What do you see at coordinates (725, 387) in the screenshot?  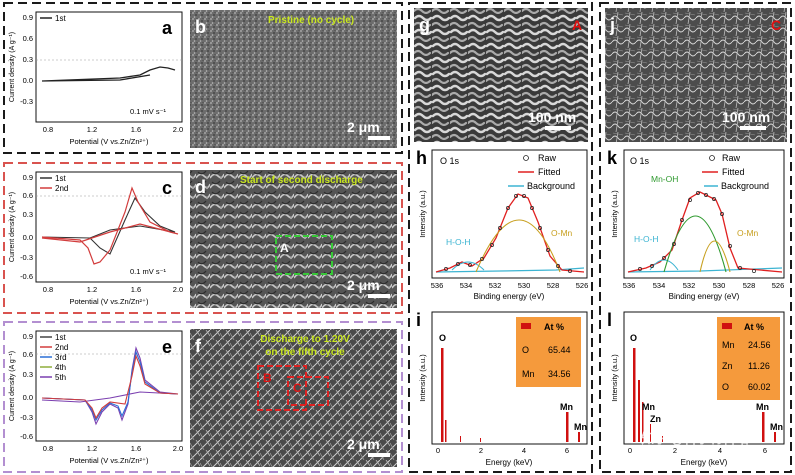 I see `panel-l-table-element: O` at bounding box center [725, 387].